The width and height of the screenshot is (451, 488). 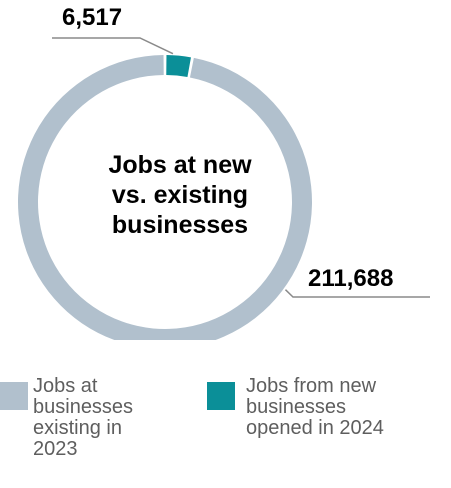 I want to click on legend-swatch-existing, so click(x=14, y=396).